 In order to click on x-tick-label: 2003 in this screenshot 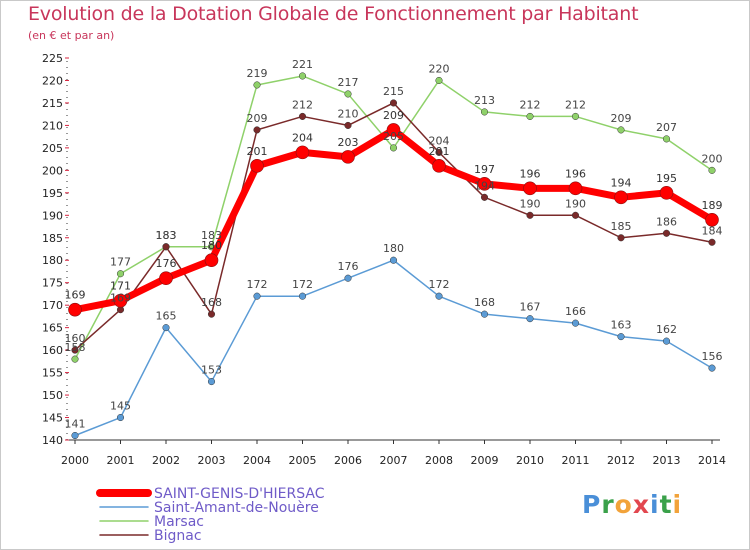, I will do `click(212, 460)`.